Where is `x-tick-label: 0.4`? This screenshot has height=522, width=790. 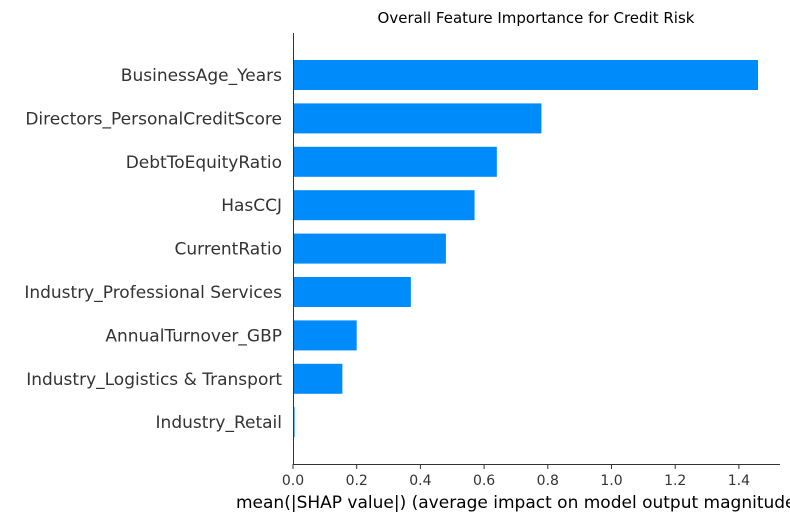
x-tick-label: 0.4 is located at coordinates (420, 481).